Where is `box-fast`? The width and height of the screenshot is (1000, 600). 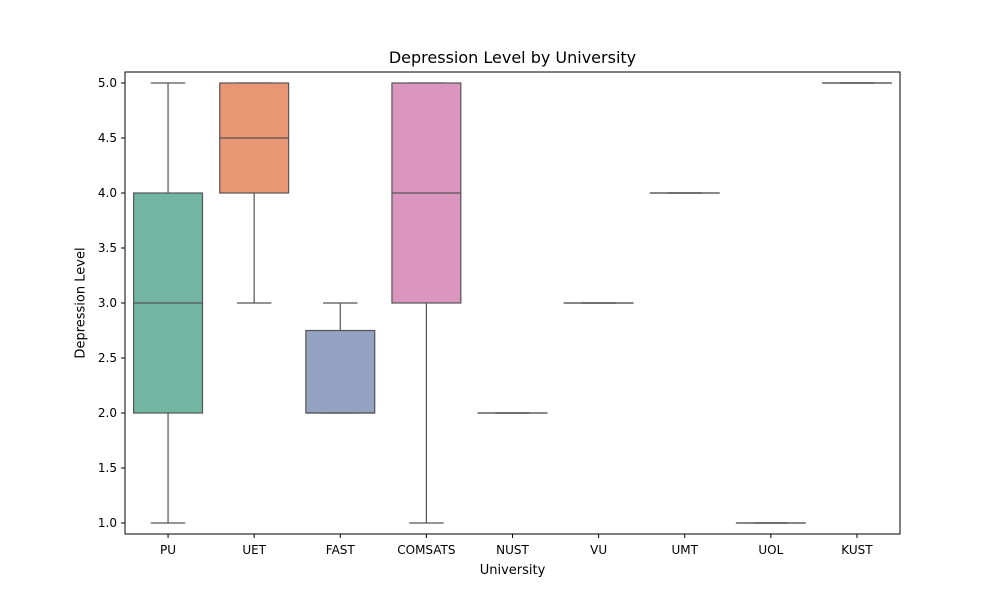 box-fast is located at coordinates (340, 358).